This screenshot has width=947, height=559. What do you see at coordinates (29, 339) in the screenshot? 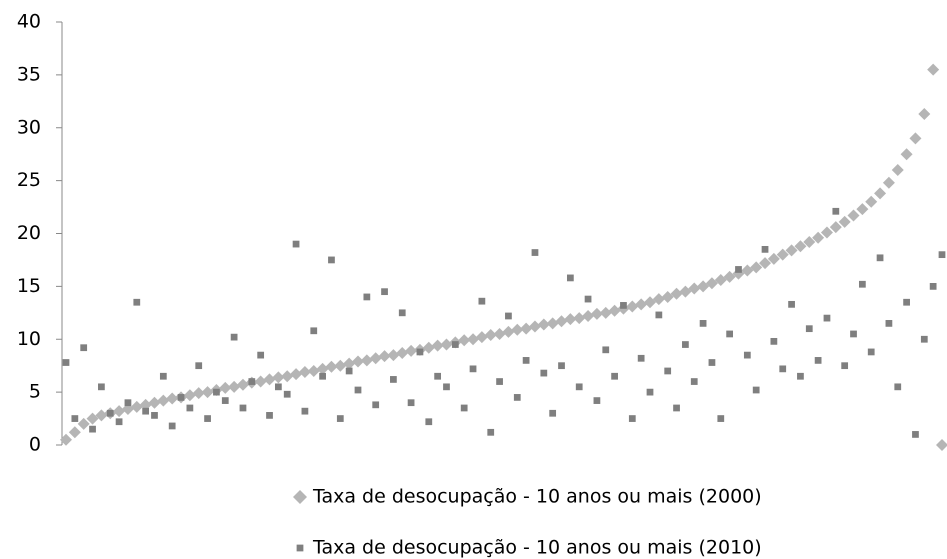
I see `y-tick-label: 10` at bounding box center [29, 339].